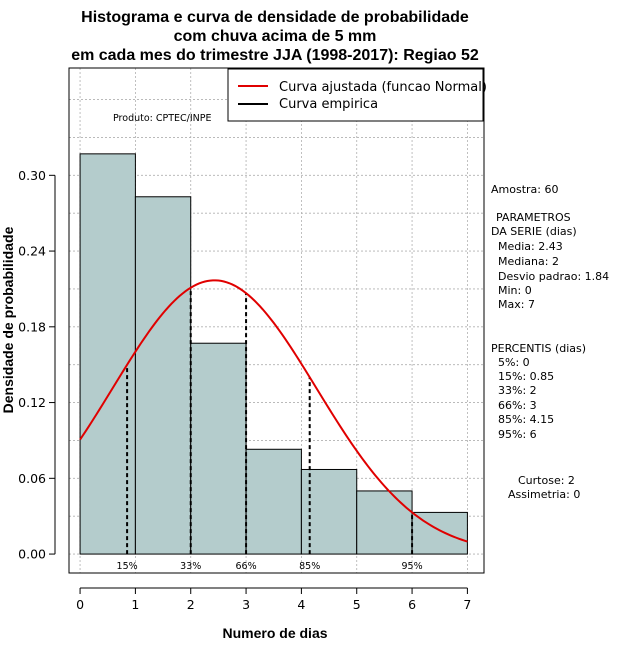 This screenshot has height=660, width=640. I want to click on percentile-label-85: 85%, so click(309, 566).